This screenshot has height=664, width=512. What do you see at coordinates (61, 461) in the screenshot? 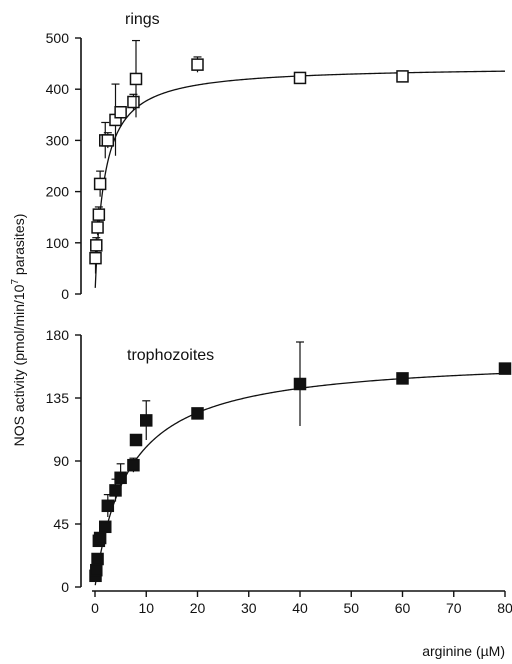
I see `y-tick-label-bottom: 90` at bounding box center [61, 461].